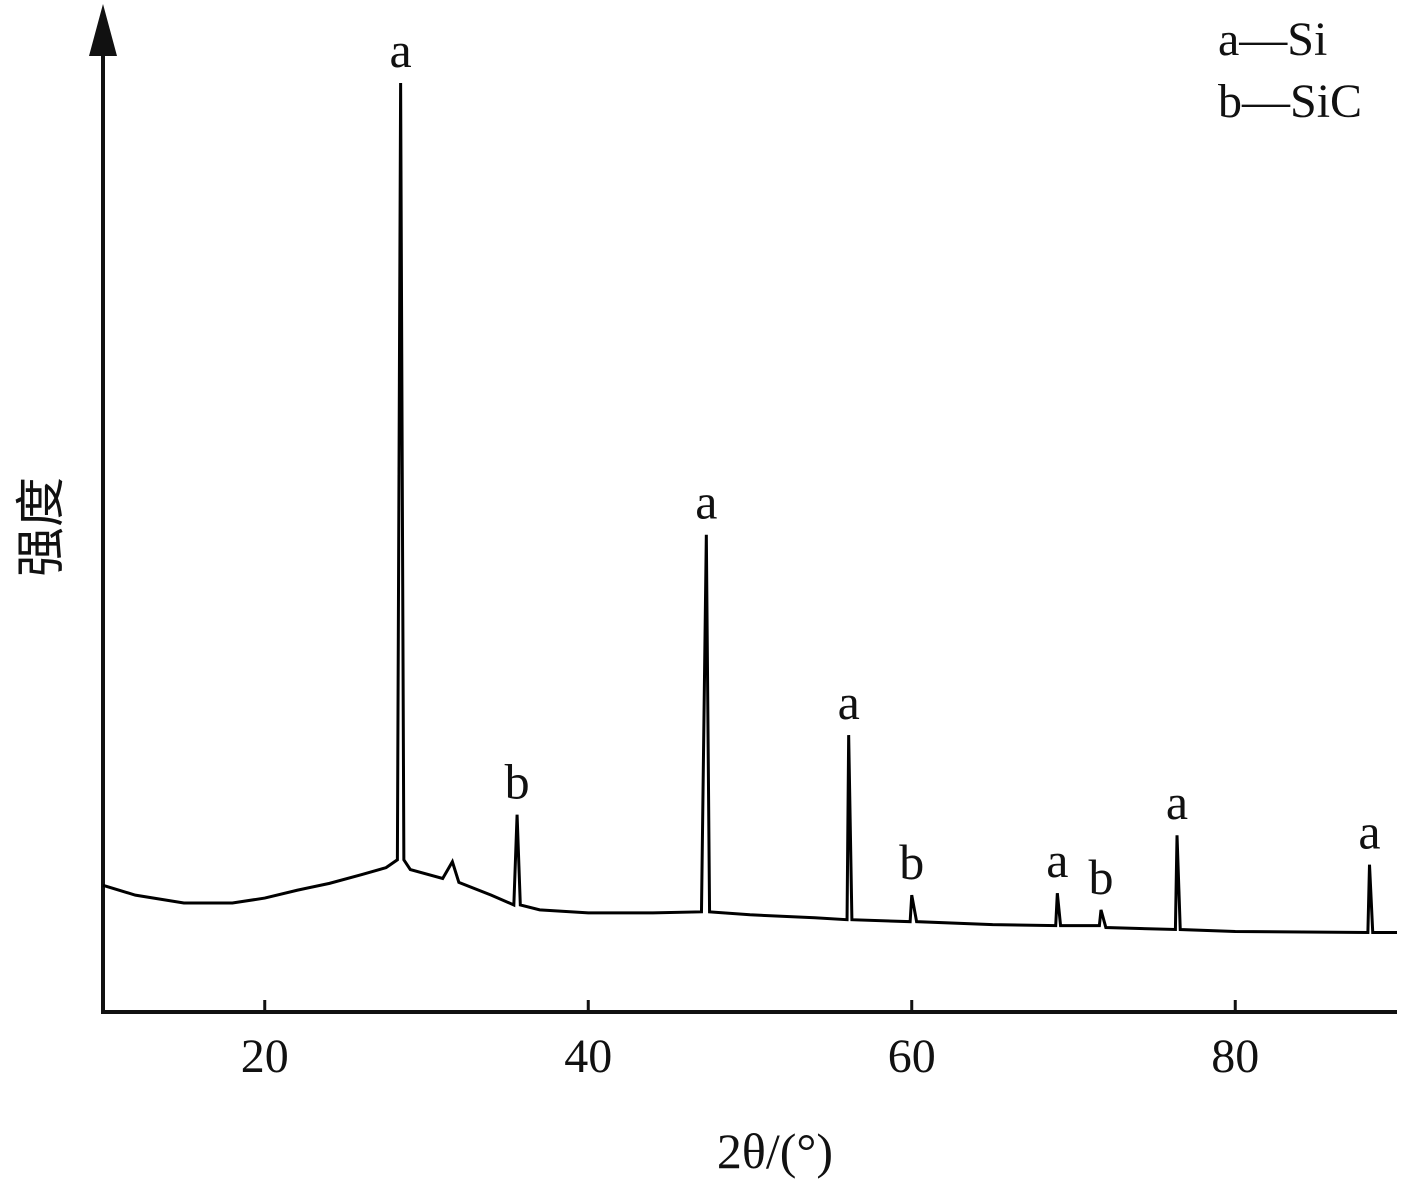 Image resolution: width=1417 pixels, height=1181 pixels. Describe the element at coordinates (1272, 39) in the screenshot. I see `legend-entry: a—Si` at that location.